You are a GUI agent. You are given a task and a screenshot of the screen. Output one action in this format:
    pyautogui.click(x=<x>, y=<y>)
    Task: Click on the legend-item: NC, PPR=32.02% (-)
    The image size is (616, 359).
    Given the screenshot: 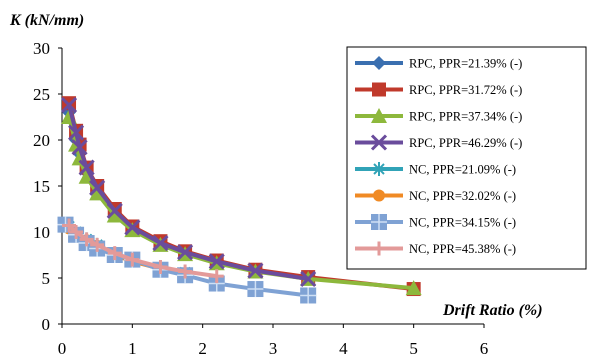 What is the action you would take?
    pyautogui.click(x=435, y=196)
    